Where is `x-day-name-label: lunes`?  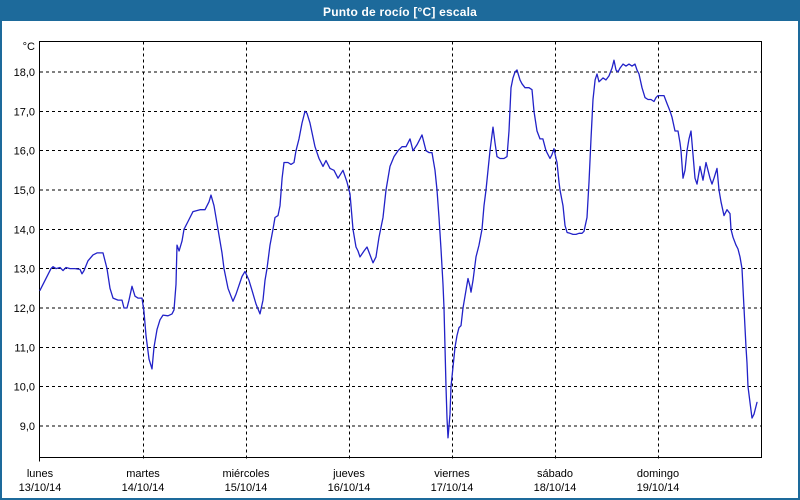 x-day-name-label: lunes is located at coordinates (40, 474).